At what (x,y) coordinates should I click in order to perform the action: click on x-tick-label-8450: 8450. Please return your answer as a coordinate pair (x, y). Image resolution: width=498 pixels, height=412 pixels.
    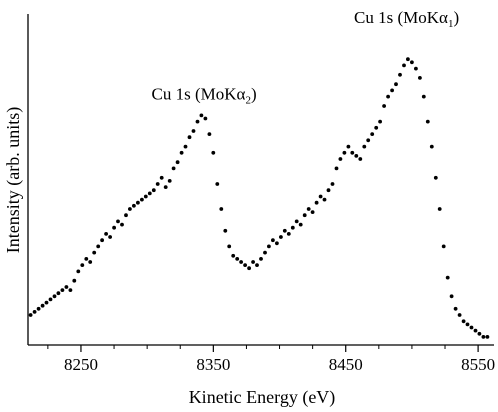
    Looking at the image, I should click on (346, 364).